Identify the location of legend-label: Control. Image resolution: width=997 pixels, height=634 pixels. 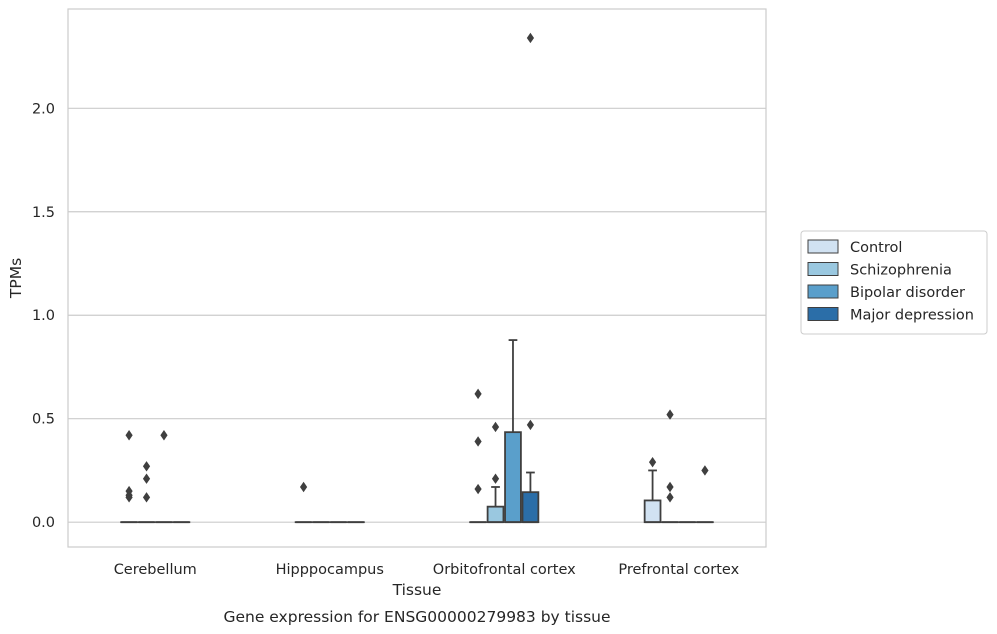
(876, 248).